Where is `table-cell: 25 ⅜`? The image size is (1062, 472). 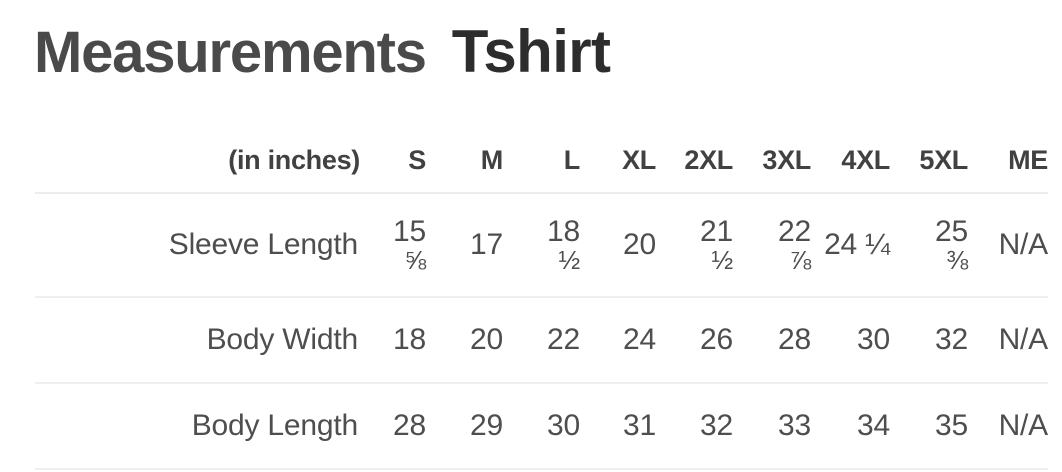
table-cell: 25 ⅜ is located at coordinates (929, 245).